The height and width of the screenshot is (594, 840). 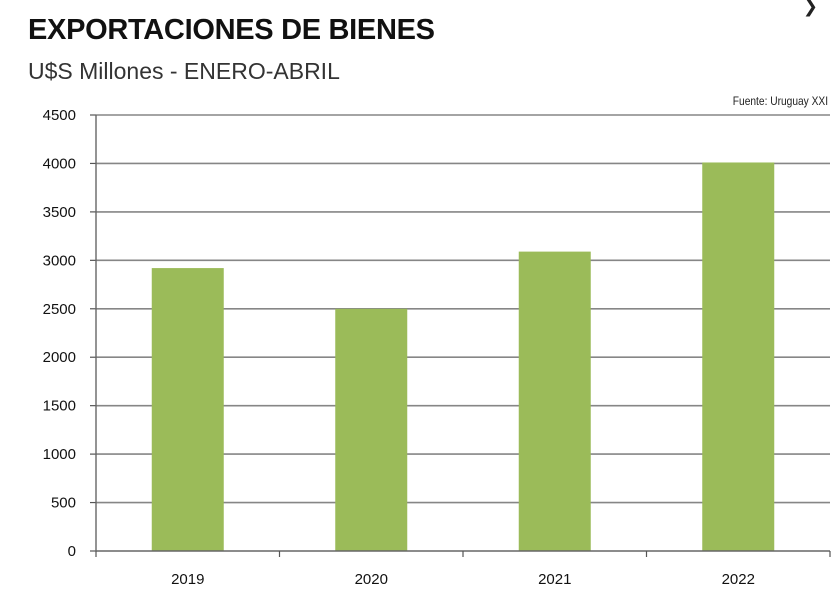 I want to click on x-category-label-2020: 2020, so click(x=371, y=579).